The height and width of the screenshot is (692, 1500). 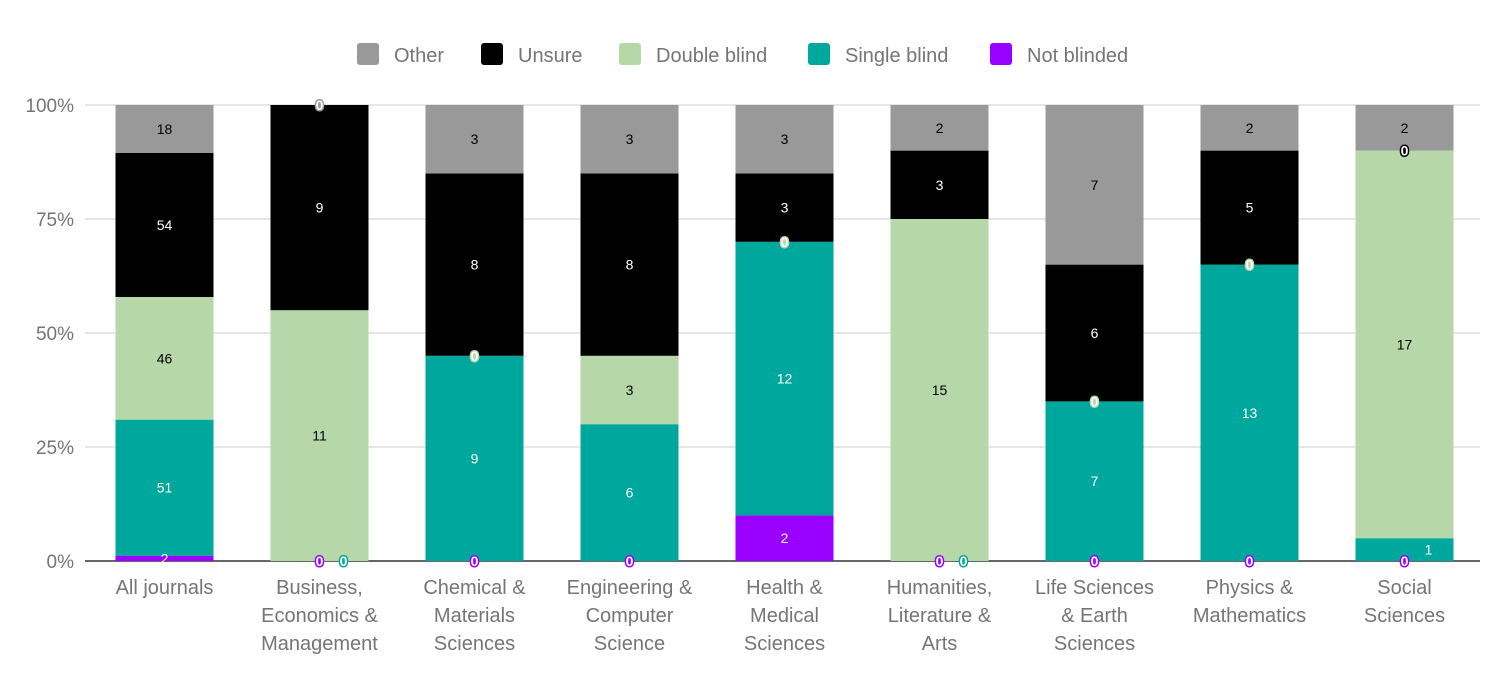 What do you see at coordinates (630, 588) in the screenshot?
I see `x-tick-label: Engineering &` at bounding box center [630, 588].